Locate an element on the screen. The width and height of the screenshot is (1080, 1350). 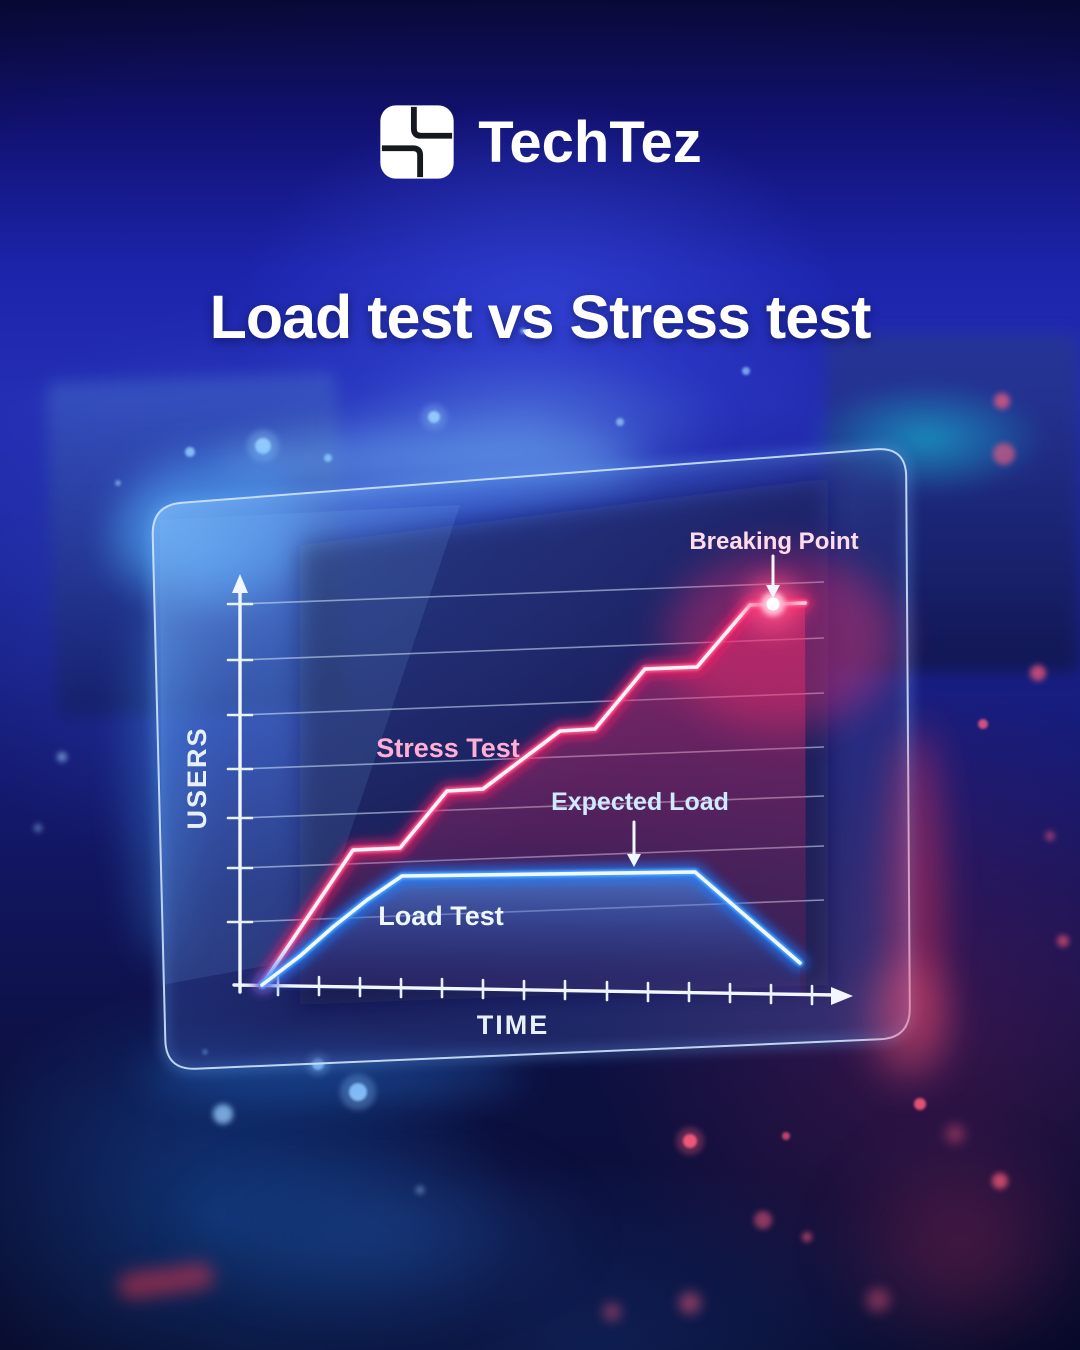
page-title: Load test vs Stress test is located at coordinates (540, 317).